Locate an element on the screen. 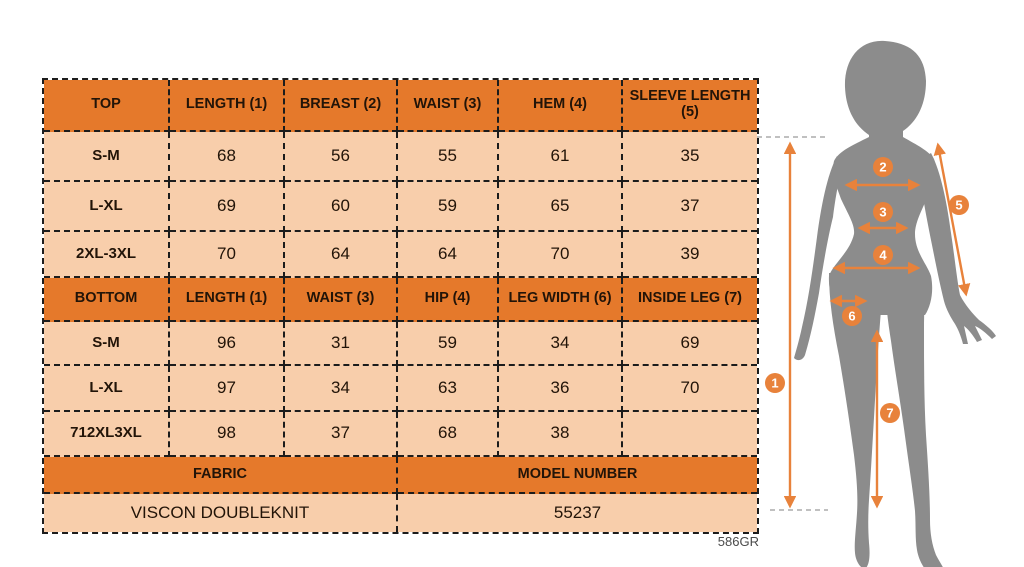 The height and width of the screenshot is (567, 1024). column-header-bottom: BOTTOM is located at coordinates (107, 300).